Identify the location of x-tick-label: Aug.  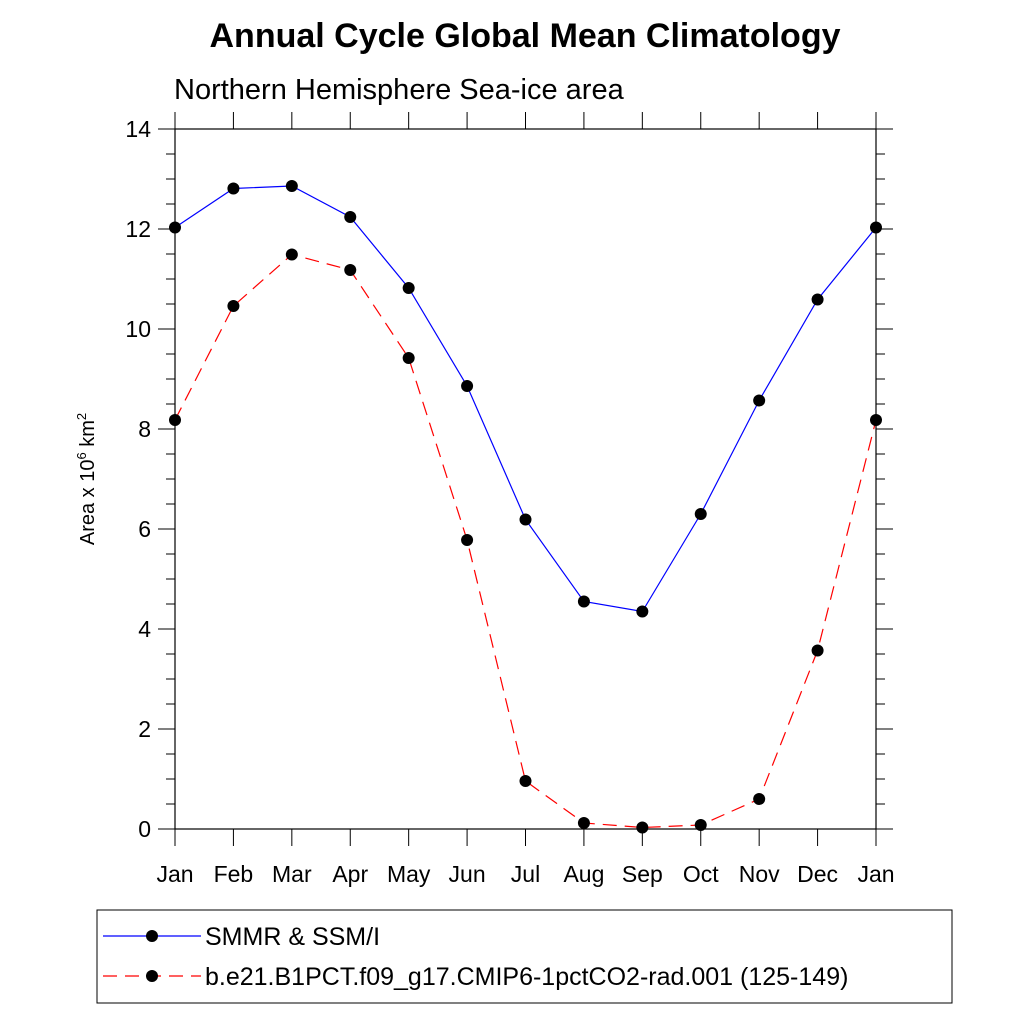
(583, 874).